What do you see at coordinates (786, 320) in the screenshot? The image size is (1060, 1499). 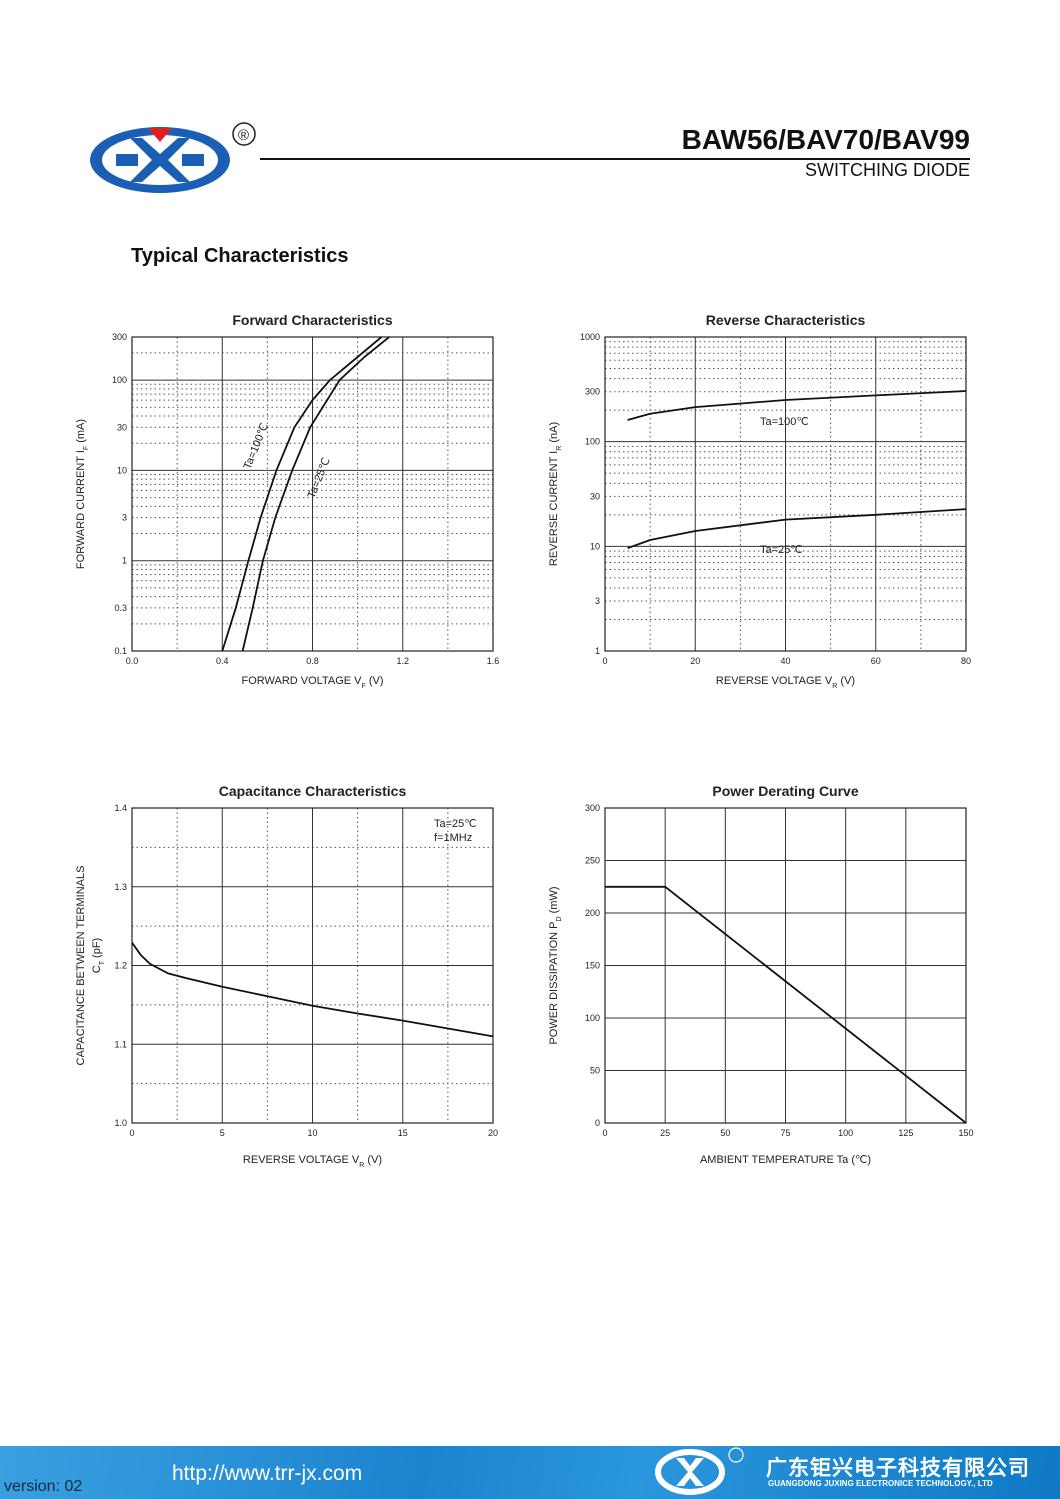 I see `chart-title: Reverse Characteristics` at bounding box center [786, 320].